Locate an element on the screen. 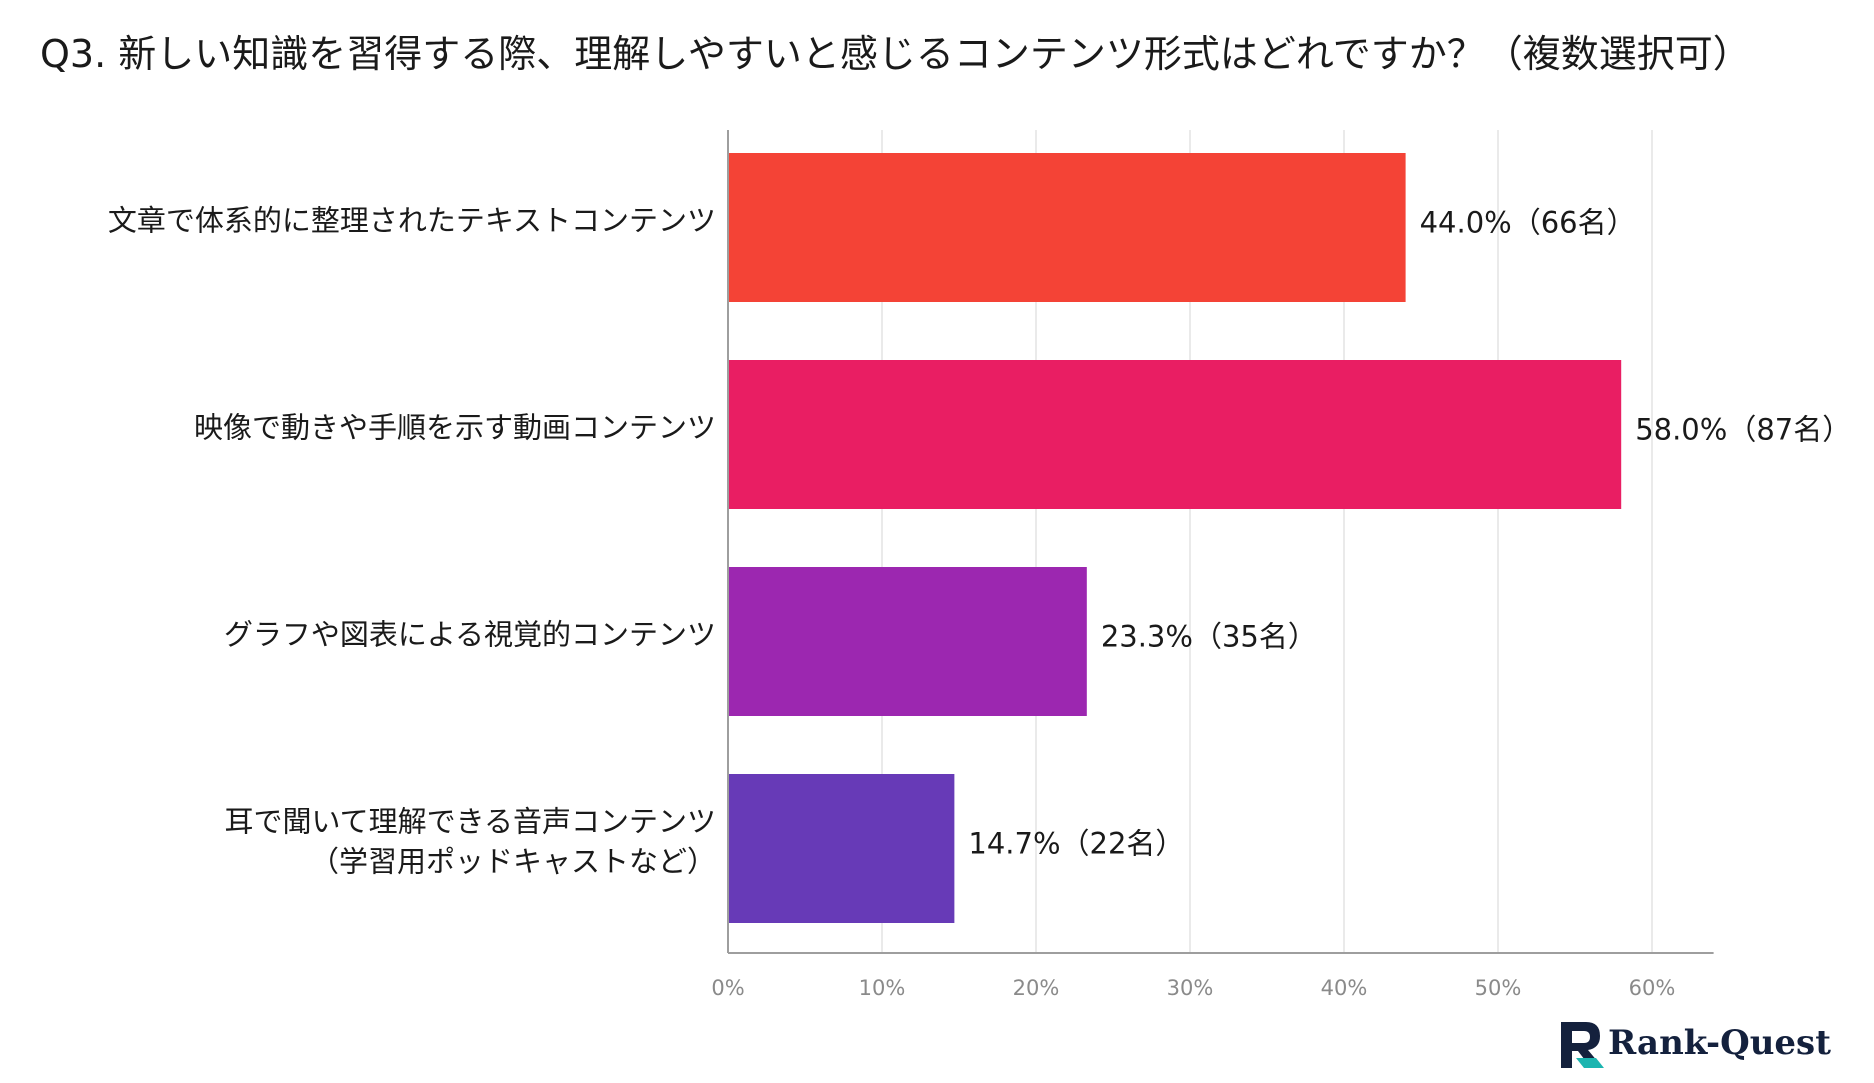 The image size is (1874, 1083). data-label-4: 14.7%（22名） is located at coordinates (1076, 844).